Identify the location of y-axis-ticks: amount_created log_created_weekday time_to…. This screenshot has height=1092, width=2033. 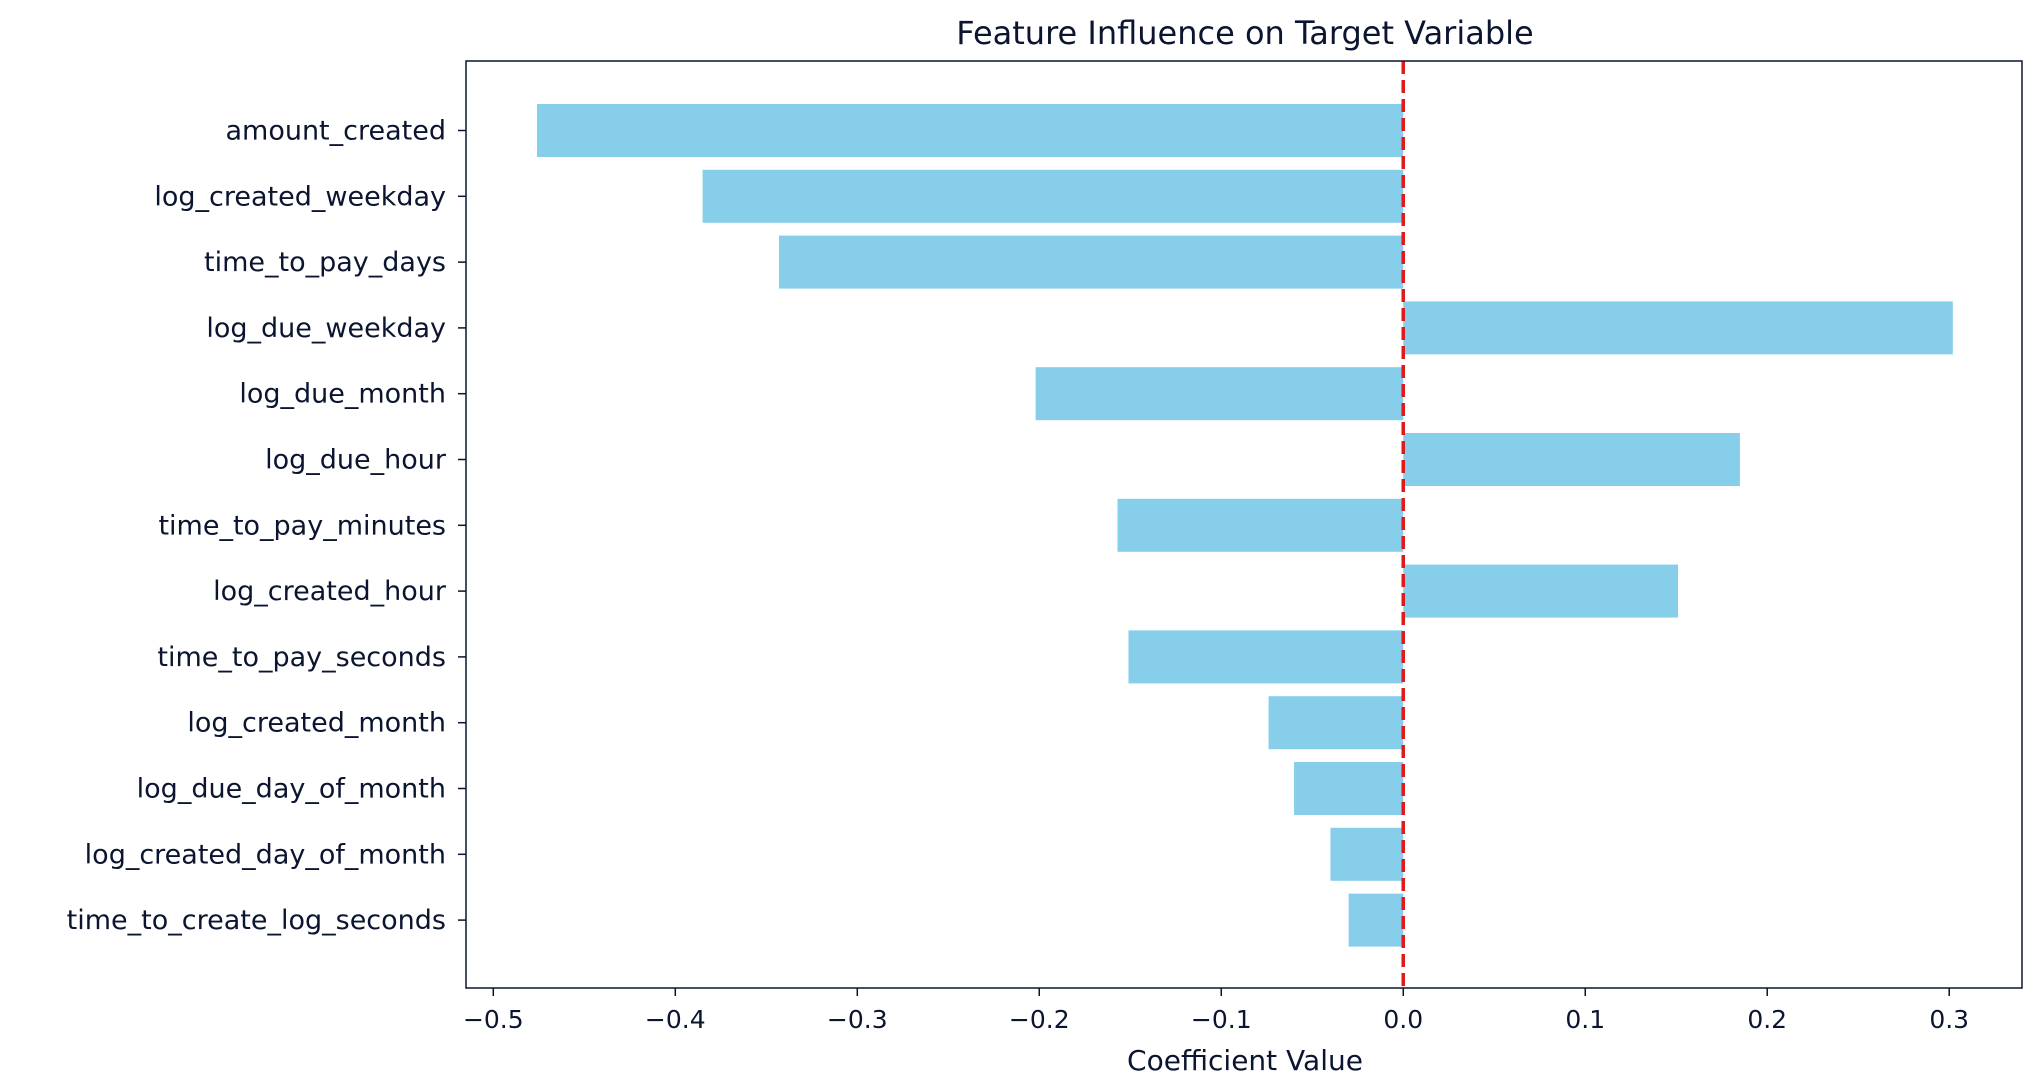
(266, 526).